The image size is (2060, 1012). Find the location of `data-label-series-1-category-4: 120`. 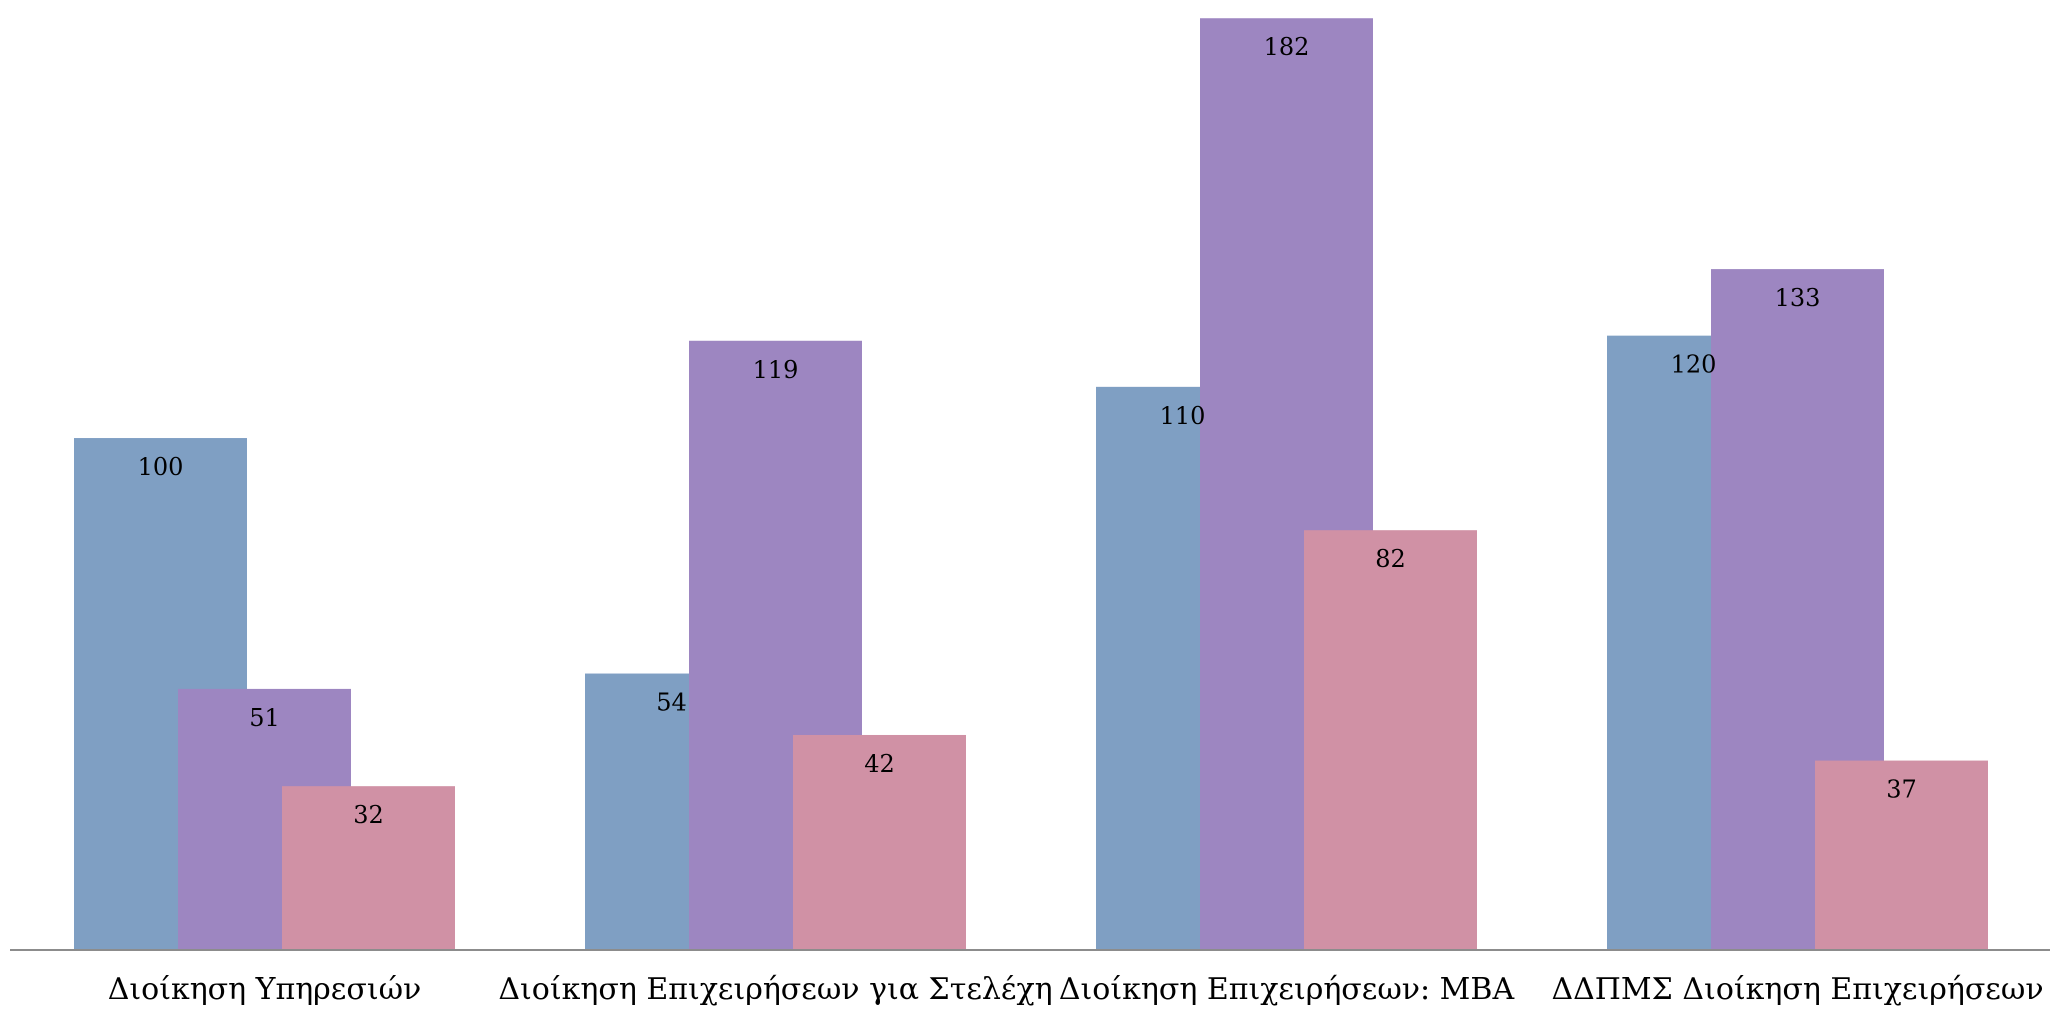

data-label-series-1-category-4: 120 is located at coordinates (1694, 365).